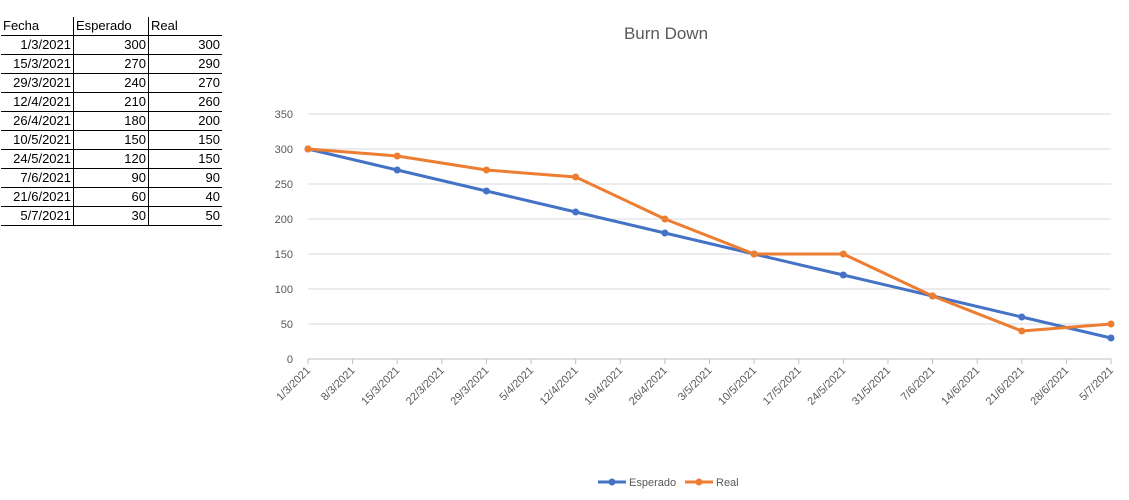 The width and height of the screenshot is (1129, 500). I want to click on cell-real: 270, so click(185, 83).